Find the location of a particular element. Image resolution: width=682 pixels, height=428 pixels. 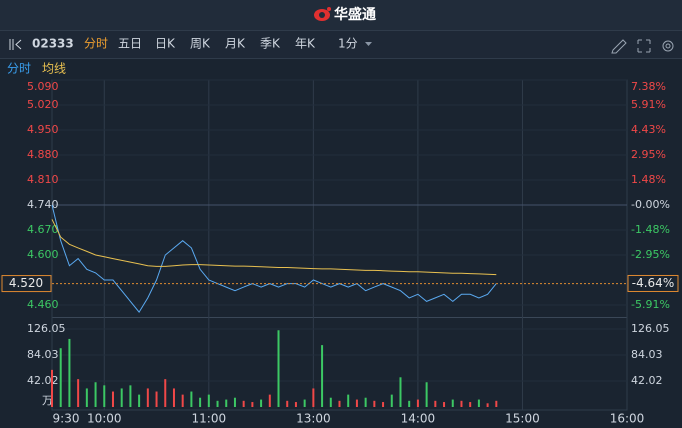

y2-tick-label: 4.43% is located at coordinates (648, 129).